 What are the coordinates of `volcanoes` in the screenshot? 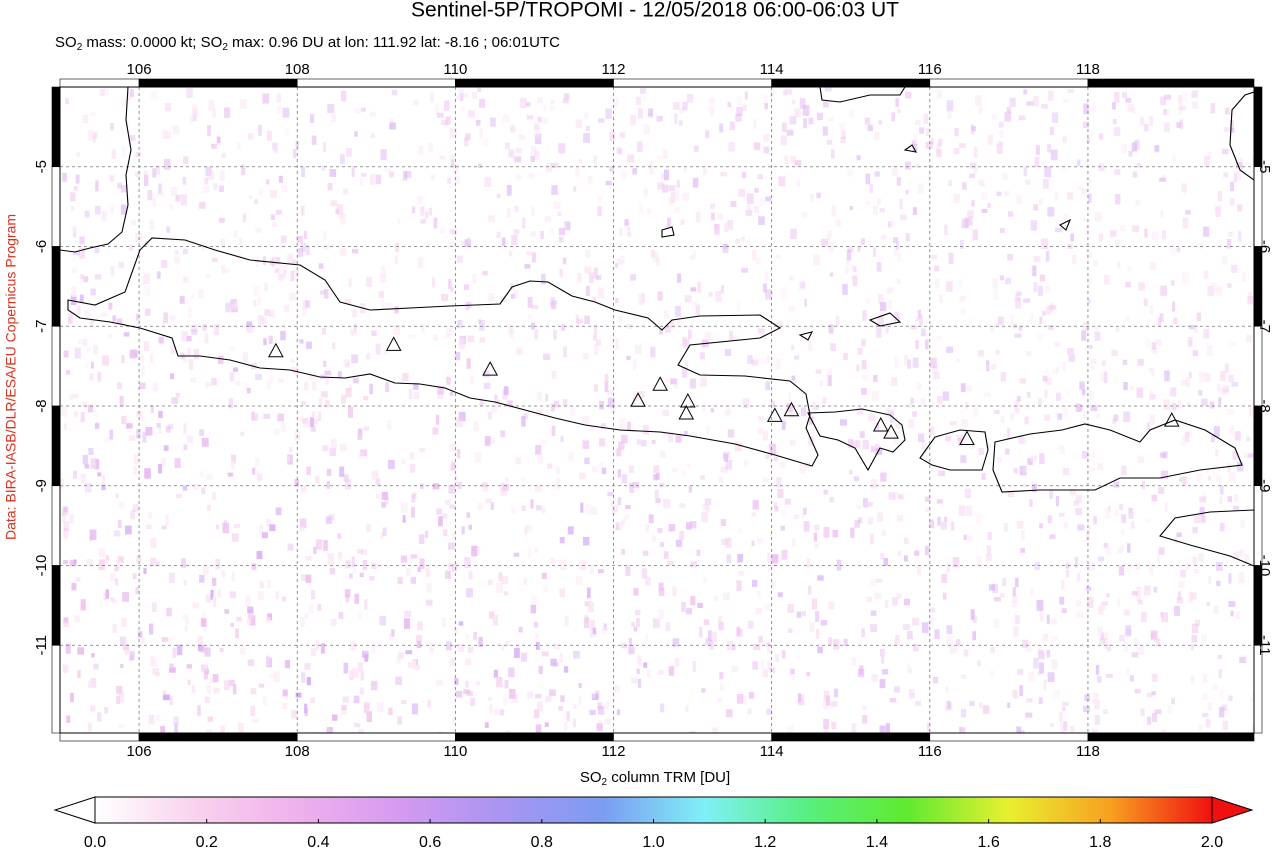 It's located at (724, 391).